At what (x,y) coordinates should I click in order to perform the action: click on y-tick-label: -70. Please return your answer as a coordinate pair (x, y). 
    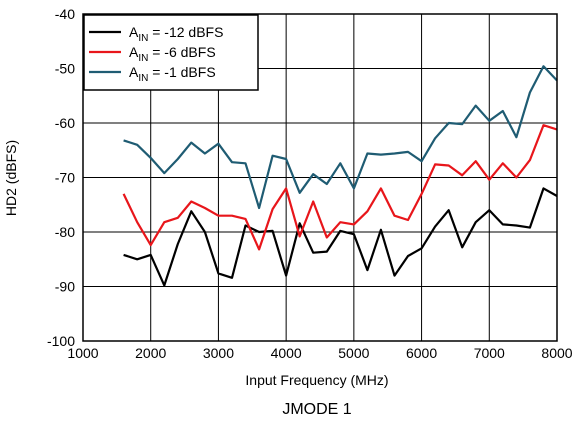
    Looking at the image, I should click on (65, 178).